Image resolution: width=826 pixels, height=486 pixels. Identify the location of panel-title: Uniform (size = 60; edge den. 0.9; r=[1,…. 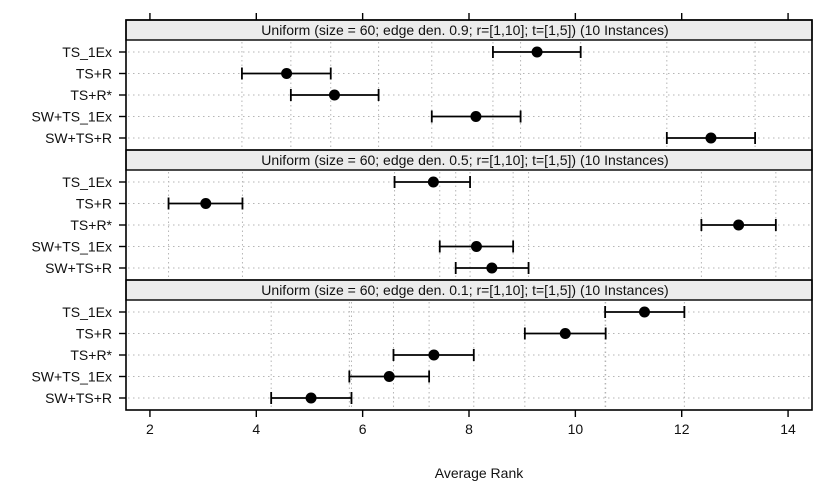
(464, 30).